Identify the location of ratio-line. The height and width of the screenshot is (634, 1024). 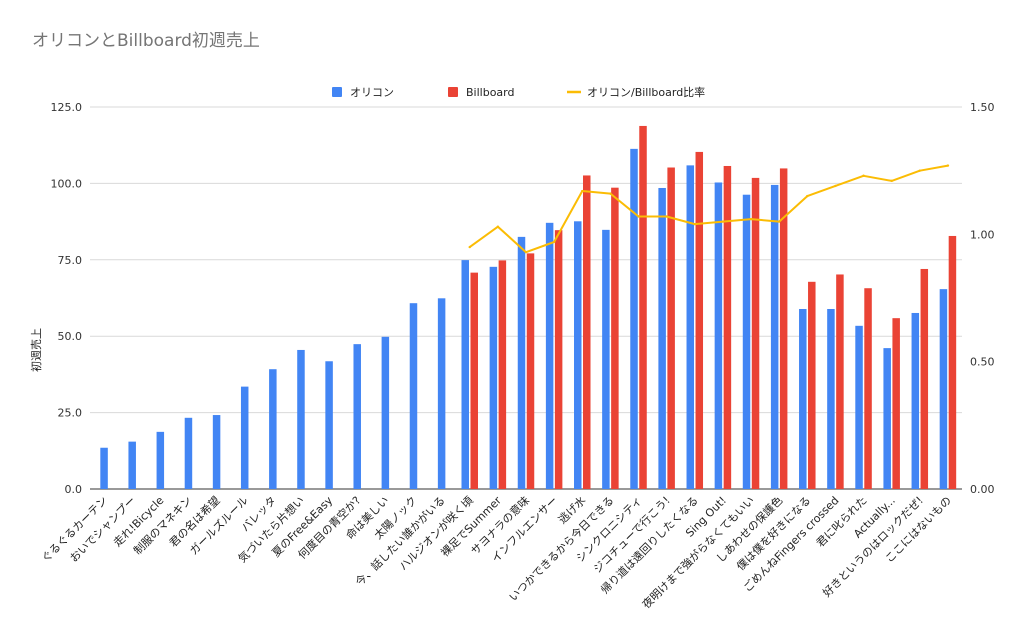
(709, 209).